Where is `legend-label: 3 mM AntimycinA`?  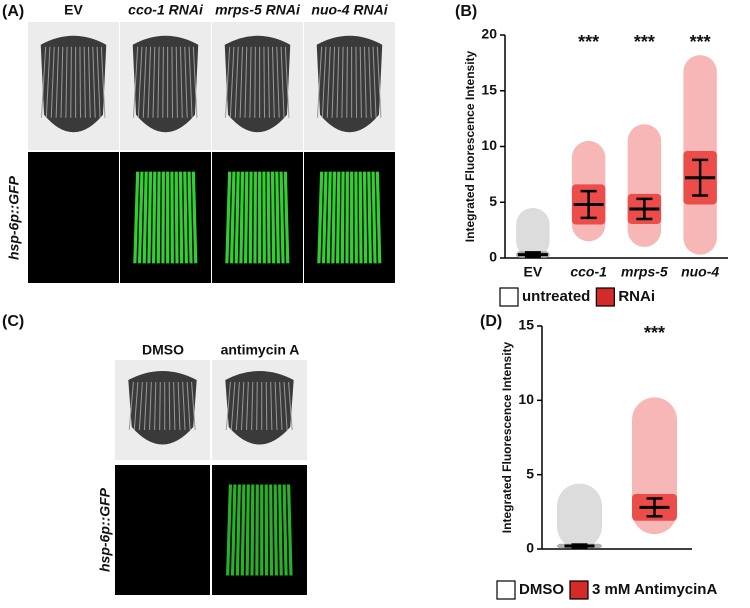 legend-label: 3 mM AntimycinA is located at coordinates (654, 589).